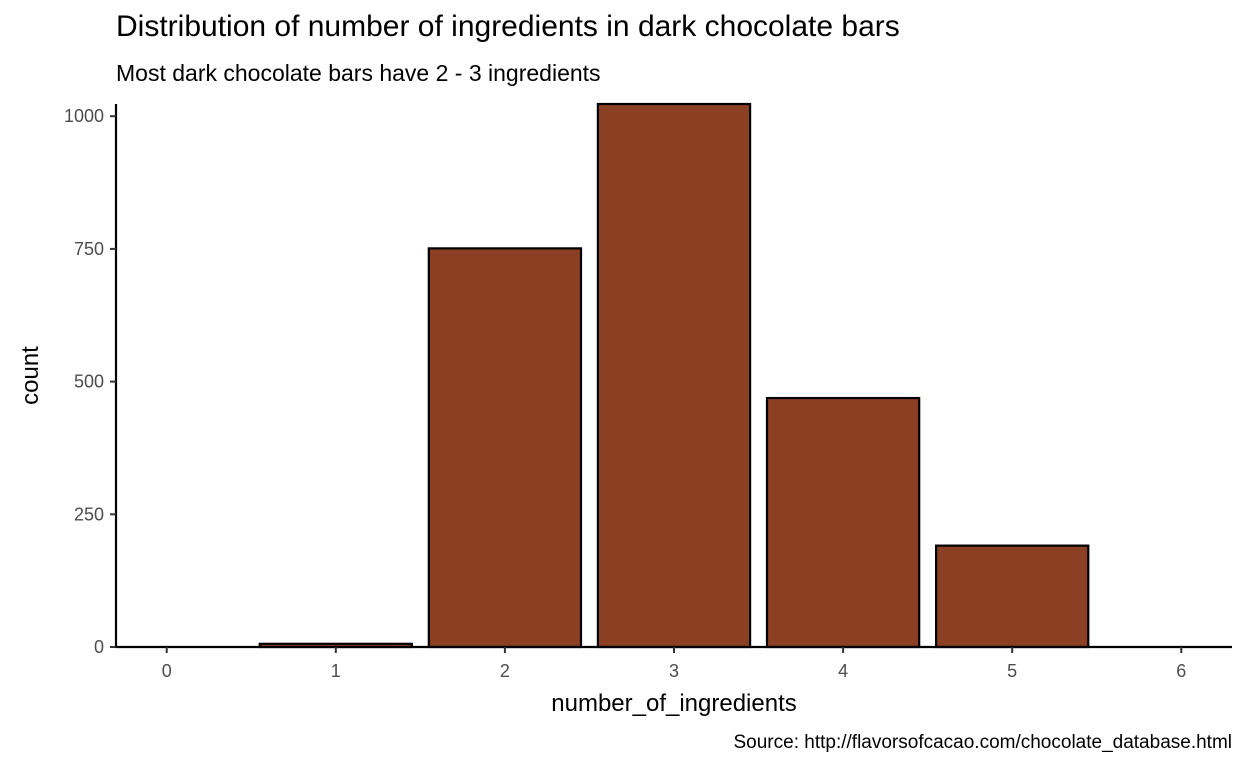  Describe the element at coordinates (505, 671) in the screenshot. I see `x-tick-label: 2` at that location.